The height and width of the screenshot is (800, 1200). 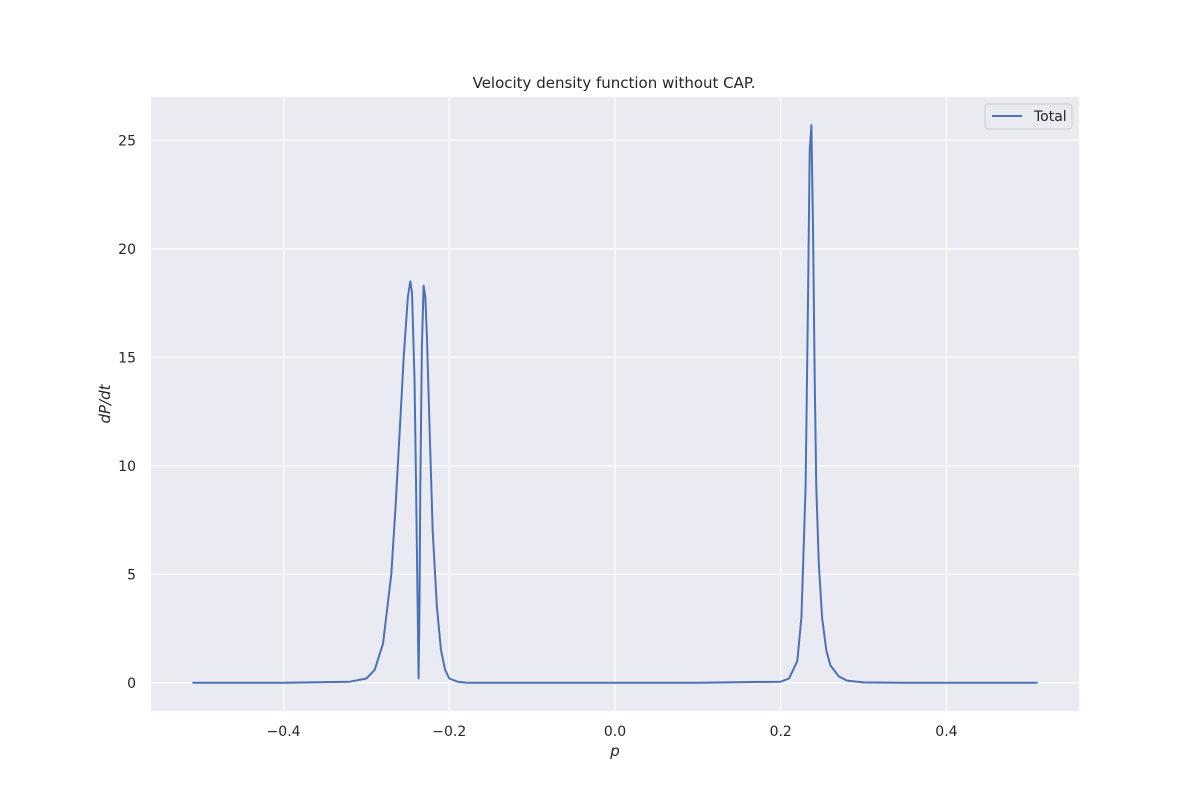 I want to click on legend-label-total: Total, so click(x=1050, y=117).